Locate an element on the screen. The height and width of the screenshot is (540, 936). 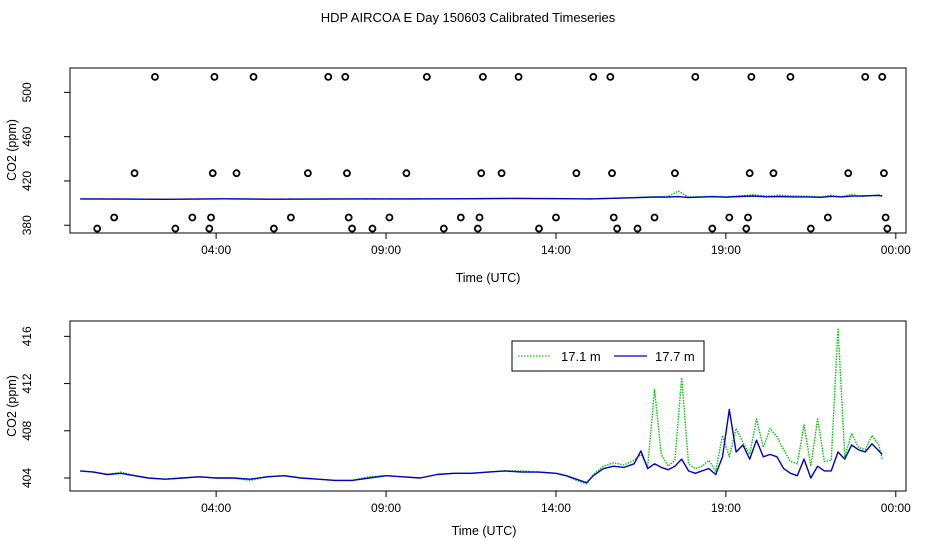
upper-y-axis-label: CO2 (ppm) is located at coordinates (12, 150).